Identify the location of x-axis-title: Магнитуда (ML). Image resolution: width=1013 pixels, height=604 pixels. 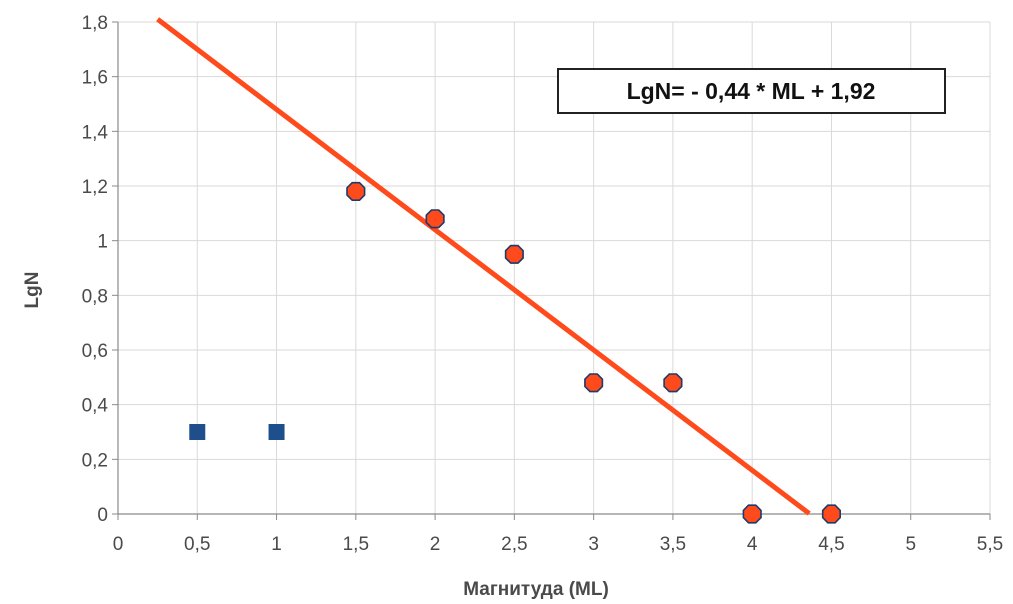
(536, 589).